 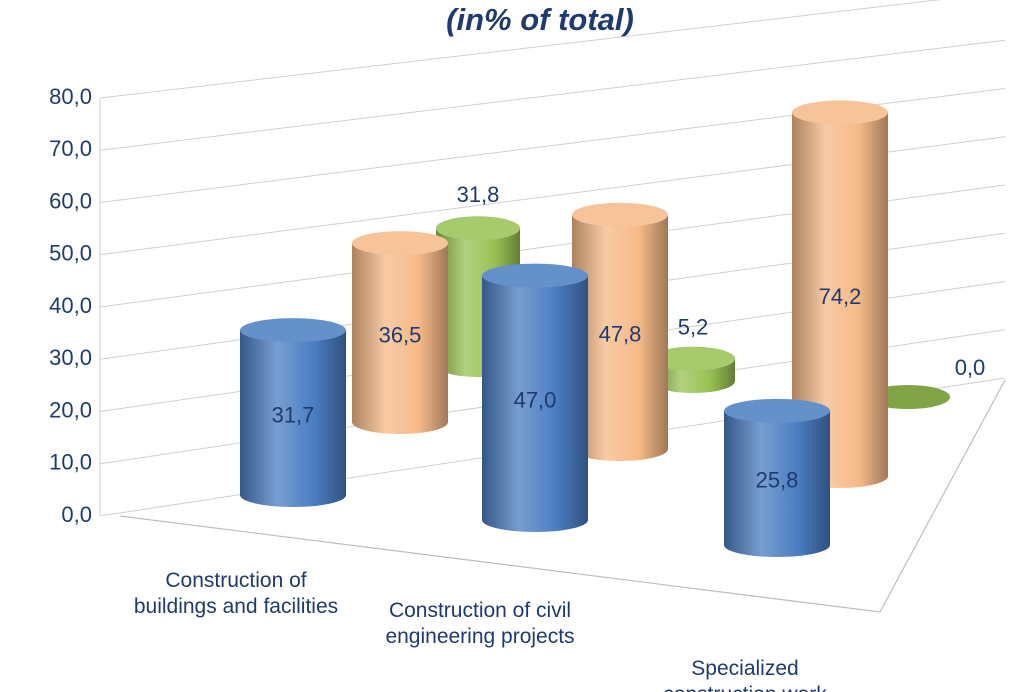 What do you see at coordinates (76, 514) in the screenshot?
I see `y-tick-label: 0,0` at bounding box center [76, 514].